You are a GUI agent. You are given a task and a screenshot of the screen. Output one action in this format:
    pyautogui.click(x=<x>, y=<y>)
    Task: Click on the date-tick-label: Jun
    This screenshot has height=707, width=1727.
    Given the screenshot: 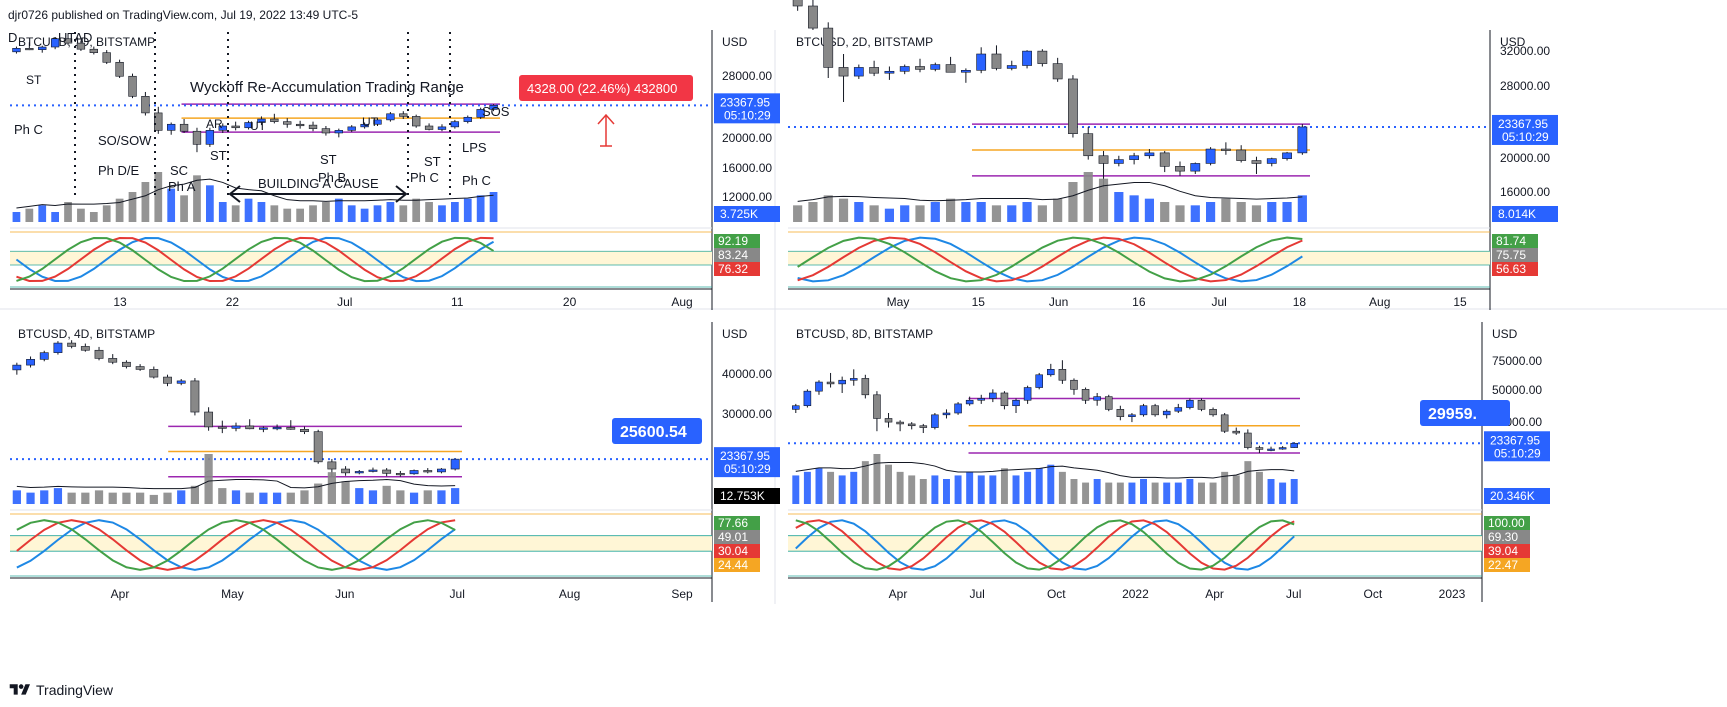 What is the action you would take?
    pyautogui.click(x=1058, y=302)
    